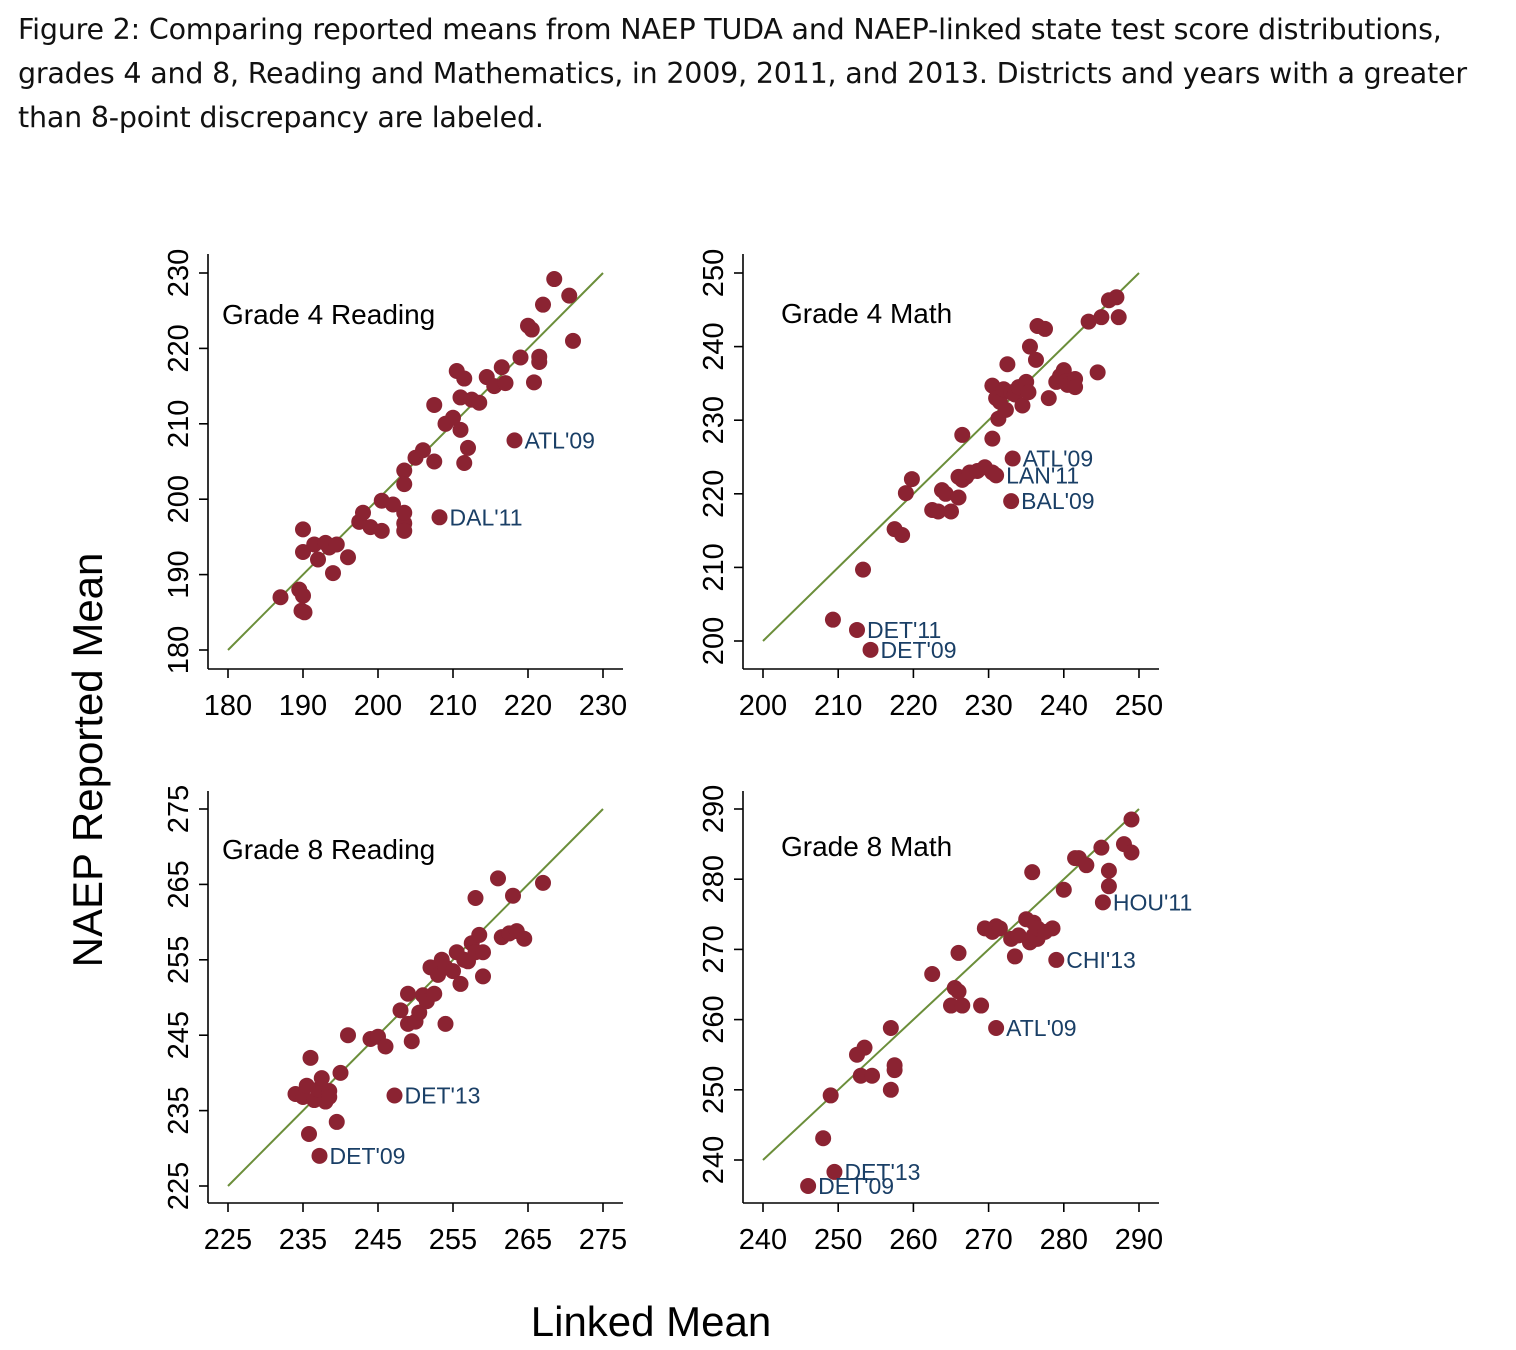 This screenshot has width=1516, height=1350. I want to click on y-tick-label: 290, so click(714, 809).